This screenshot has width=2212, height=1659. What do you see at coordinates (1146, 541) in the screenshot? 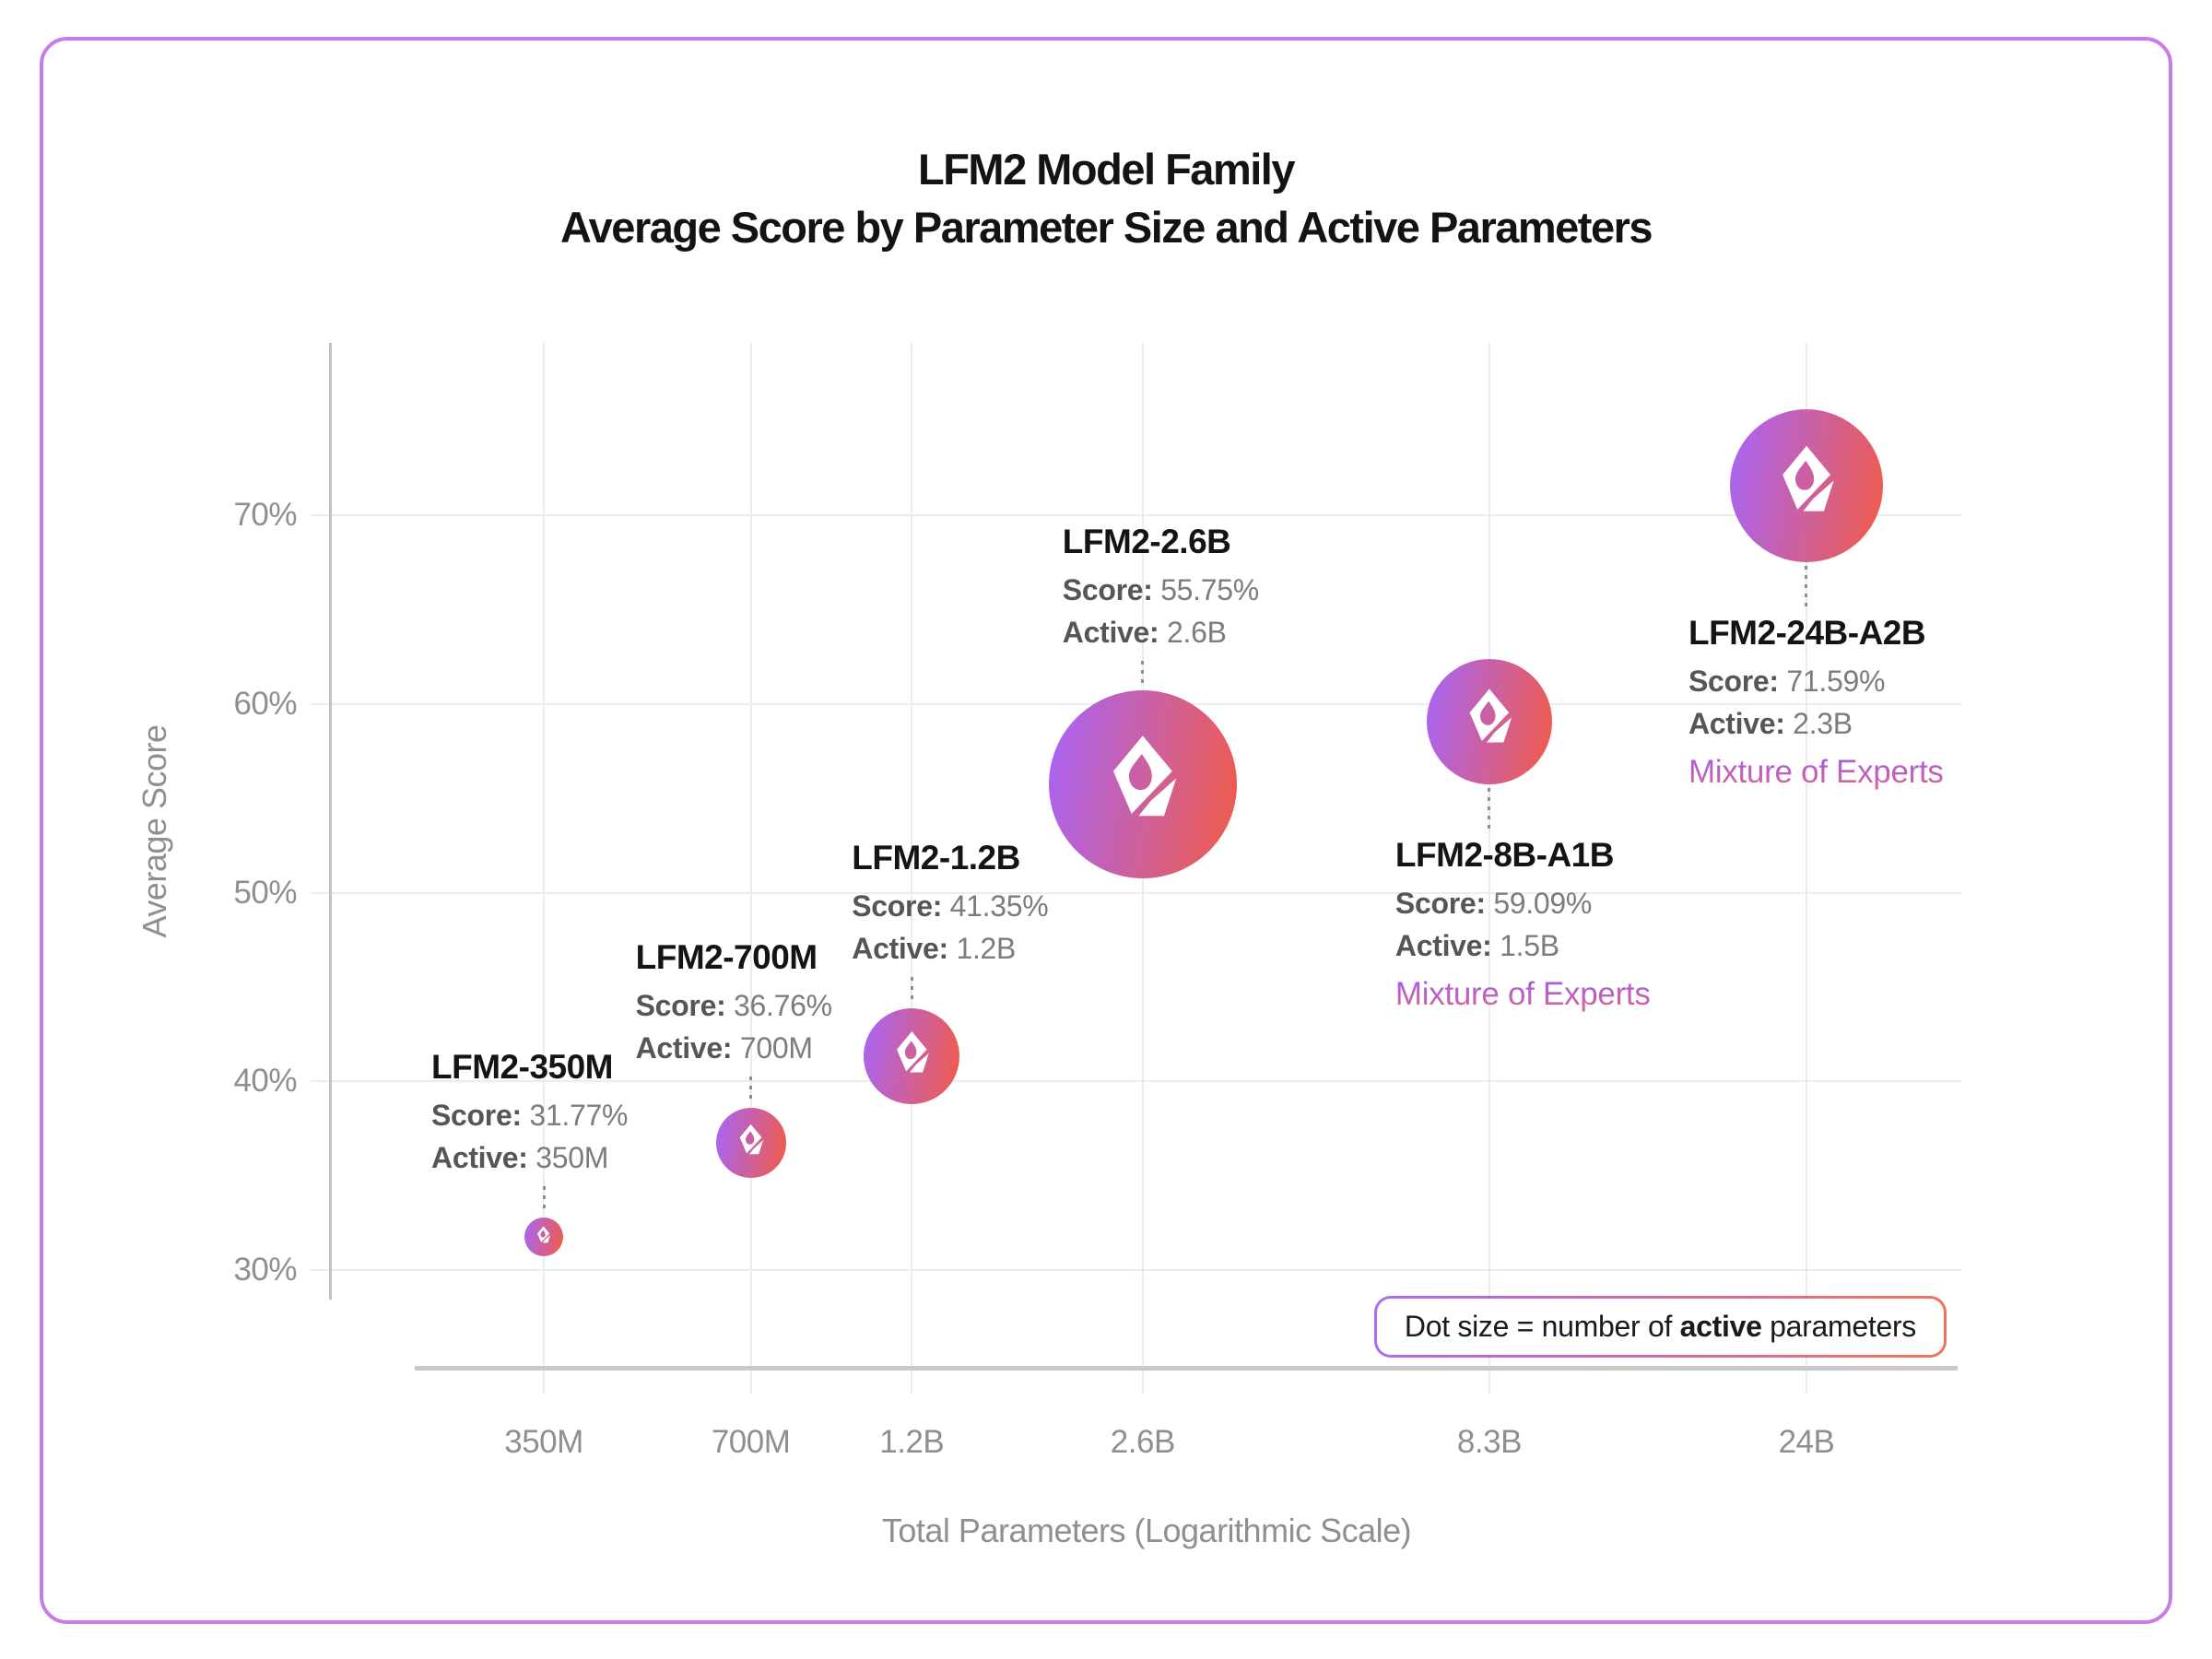
I see `point-title: LFM2-2.6B` at bounding box center [1146, 541].